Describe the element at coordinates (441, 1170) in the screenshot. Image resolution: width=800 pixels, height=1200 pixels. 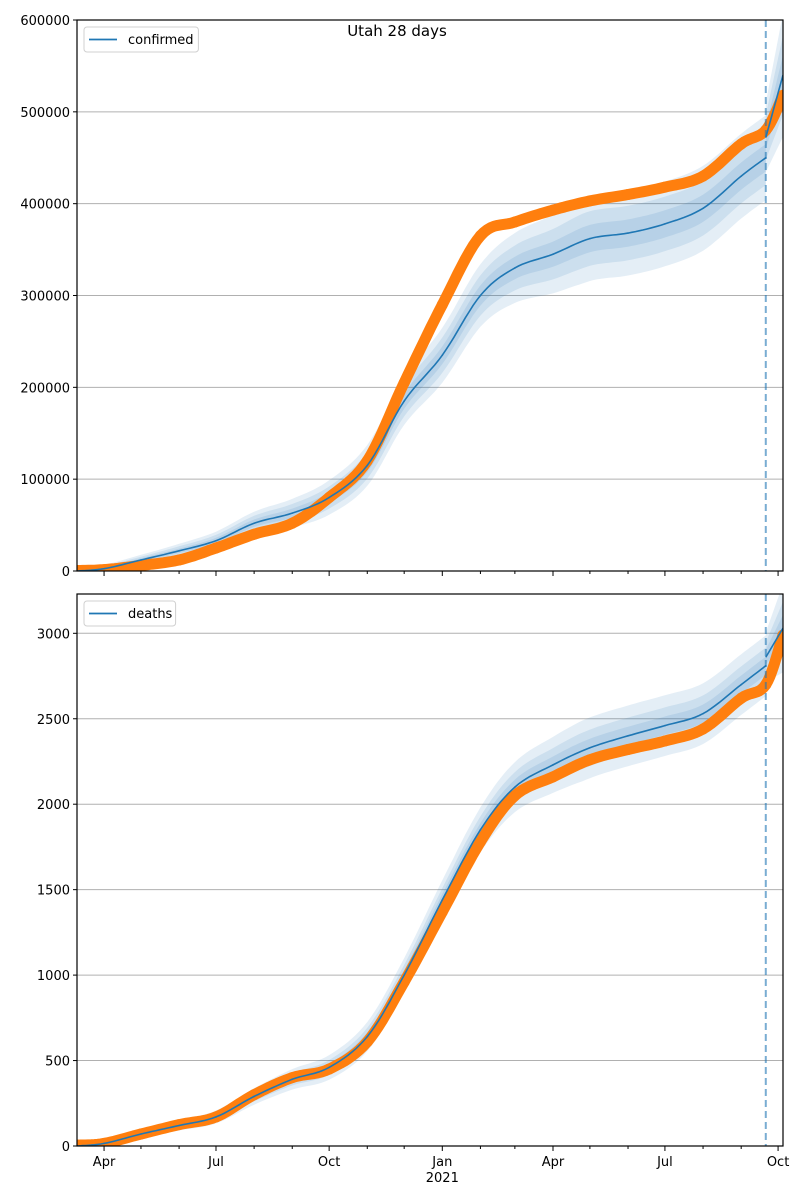
I see `x-axis: Apr Jul Oct Jan Apr Jul Oct 2021` at that location.